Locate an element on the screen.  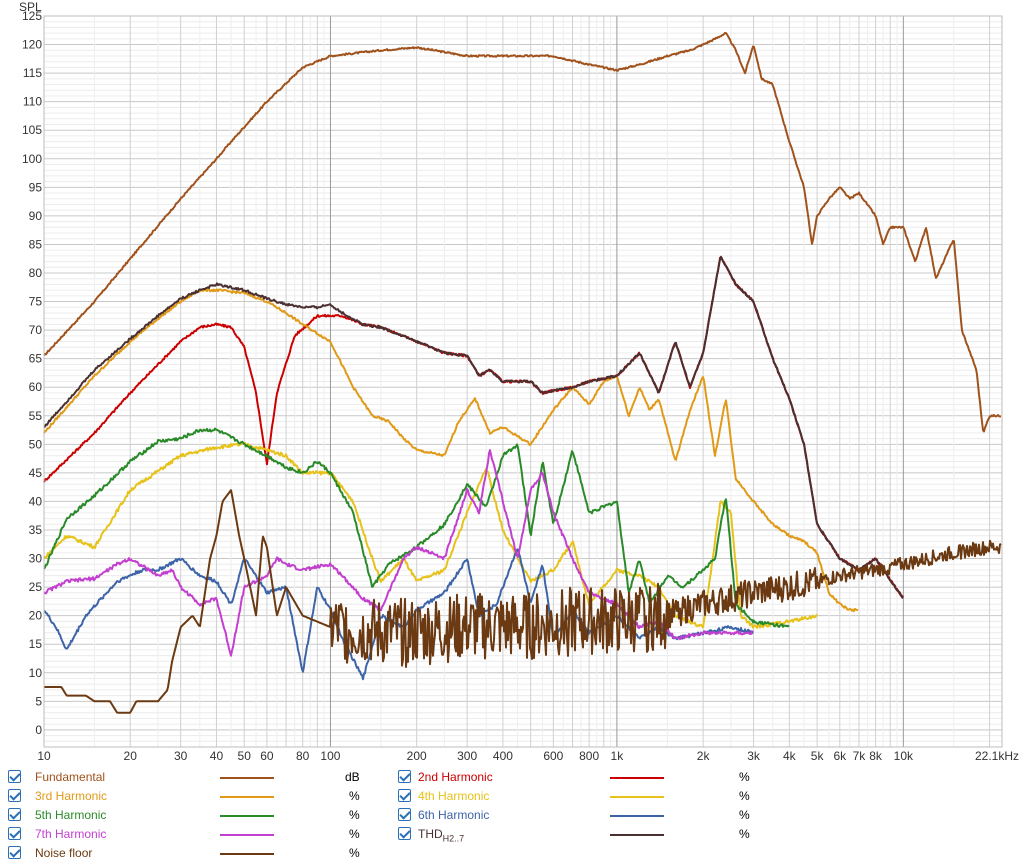
legend-label: Noise floor is located at coordinates (64, 853).